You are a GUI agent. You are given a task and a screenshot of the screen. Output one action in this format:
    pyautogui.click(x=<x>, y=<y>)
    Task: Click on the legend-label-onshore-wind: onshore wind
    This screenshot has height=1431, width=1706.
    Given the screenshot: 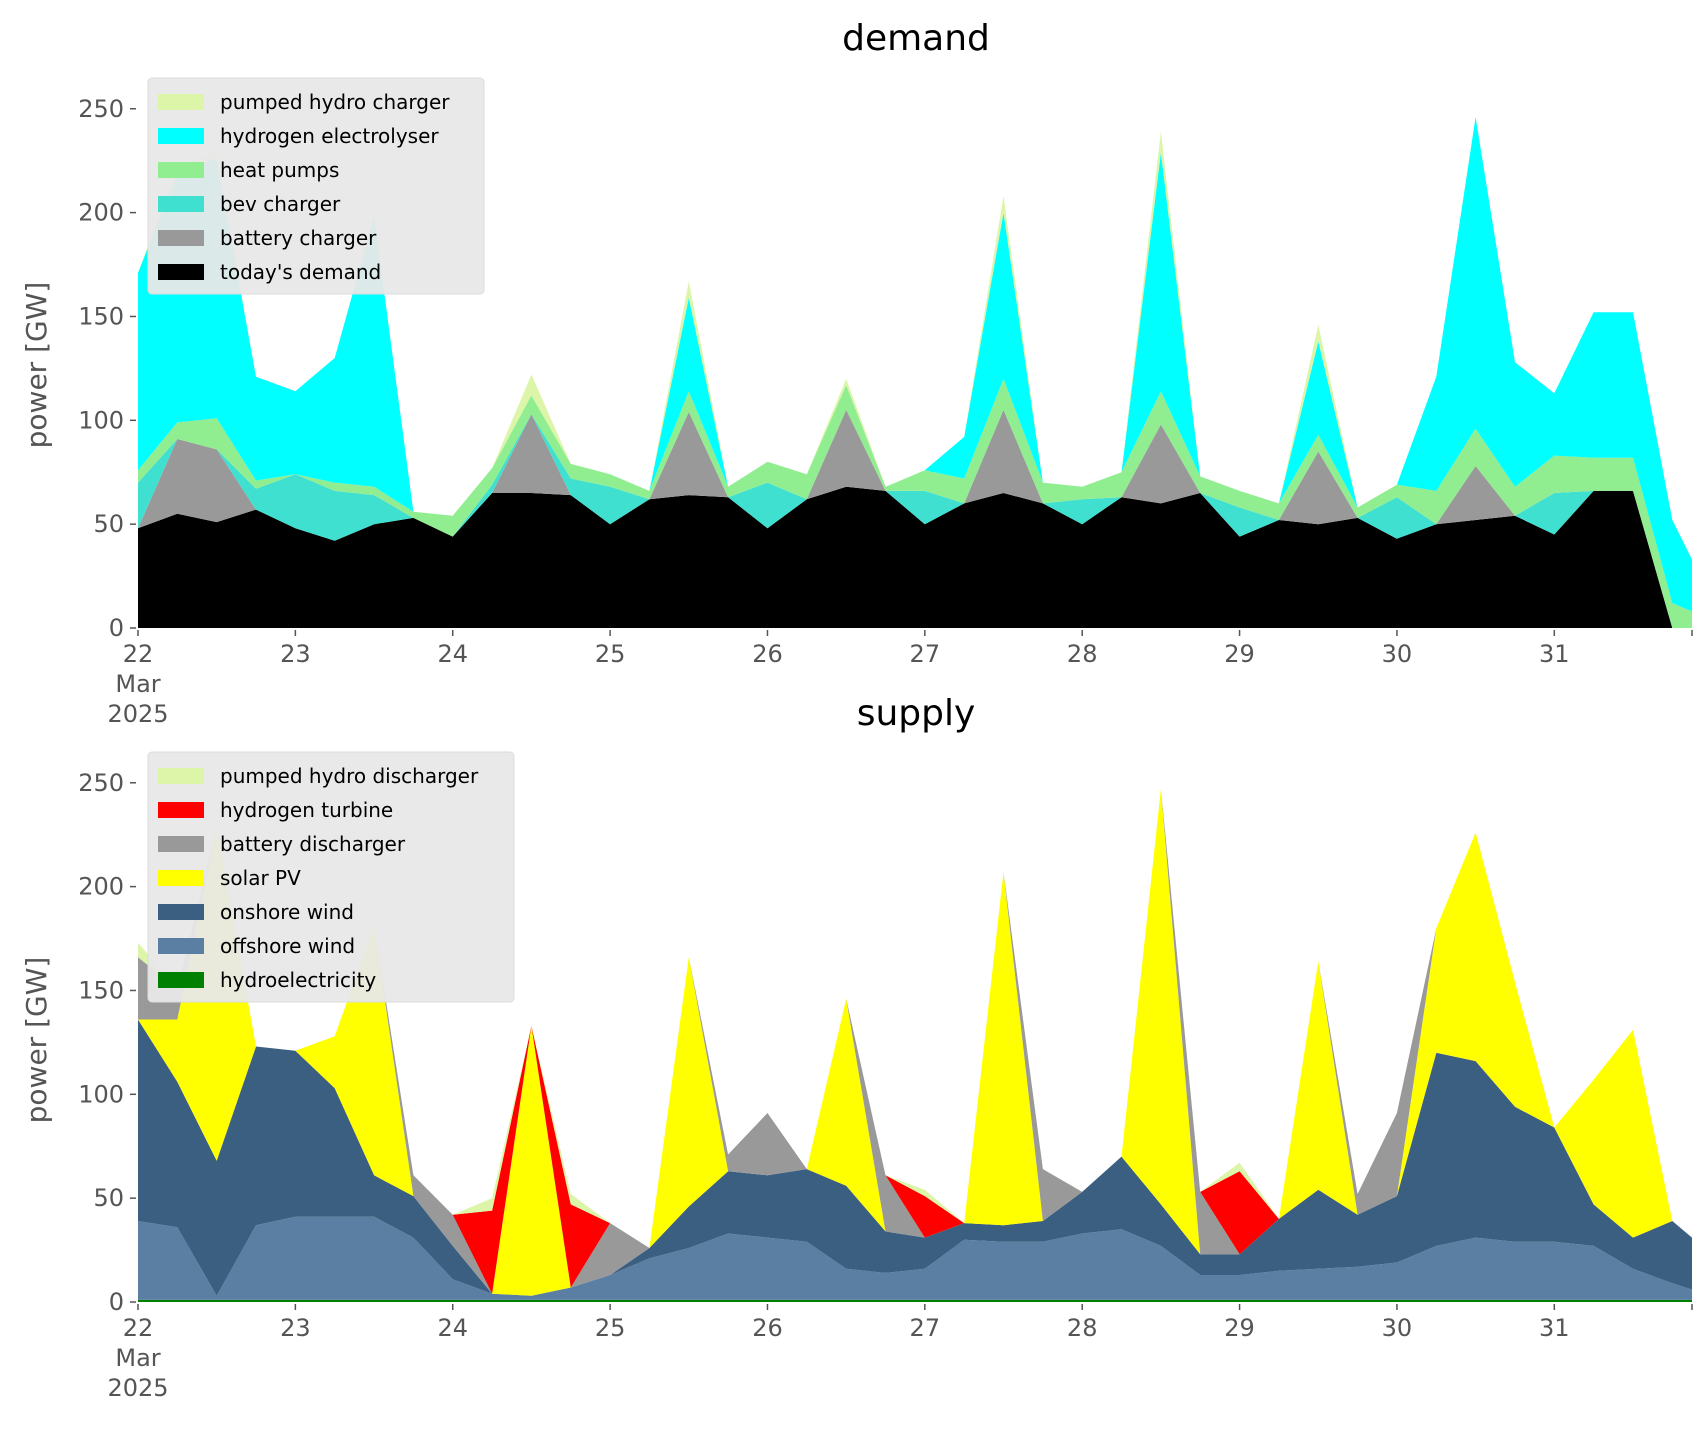 What is the action you would take?
    pyautogui.click(x=287, y=912)
    